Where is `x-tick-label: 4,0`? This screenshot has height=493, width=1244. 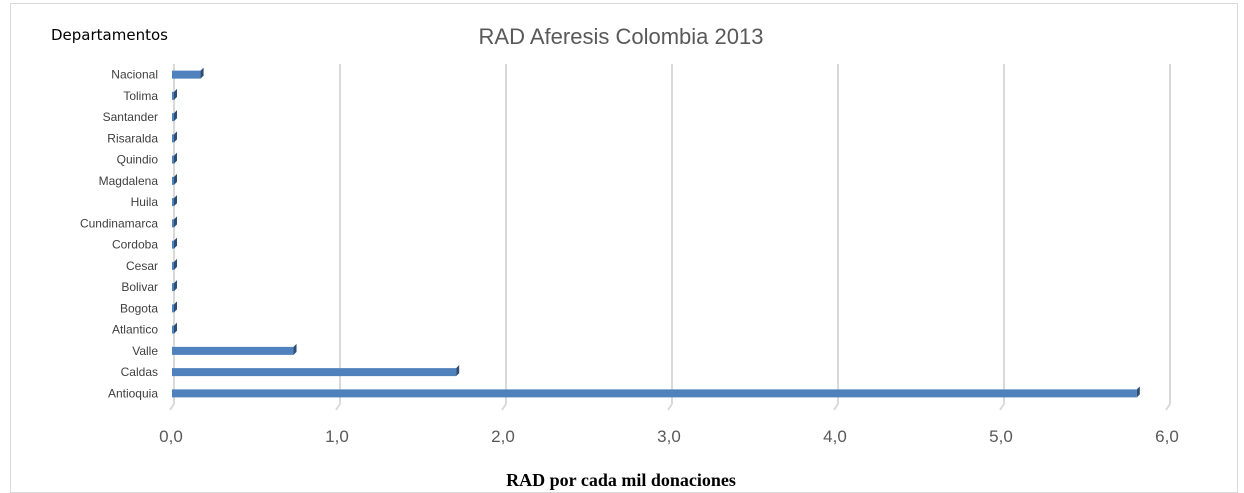
x-tick-label: 4,0 is located at coordinates (835, 436).